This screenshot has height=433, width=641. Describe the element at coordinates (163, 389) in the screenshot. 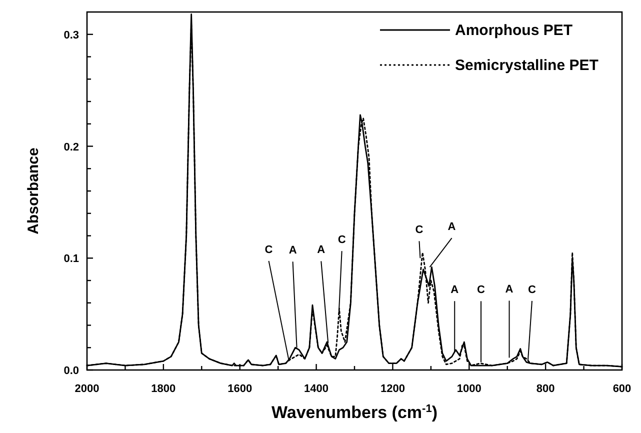

I see `x-tick-label: 1800` at that location.